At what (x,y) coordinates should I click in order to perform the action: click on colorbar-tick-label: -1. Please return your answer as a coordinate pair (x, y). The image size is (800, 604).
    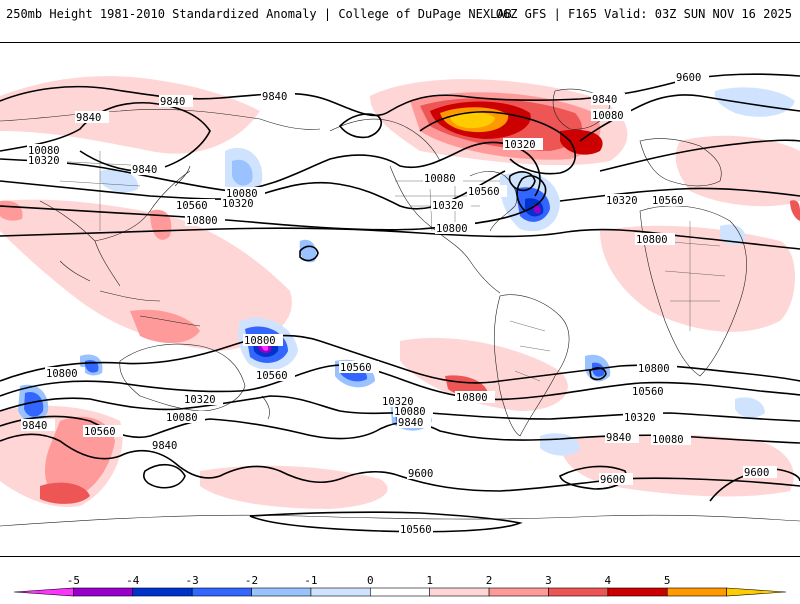
    Looking at the image, I should click on (310, 580).